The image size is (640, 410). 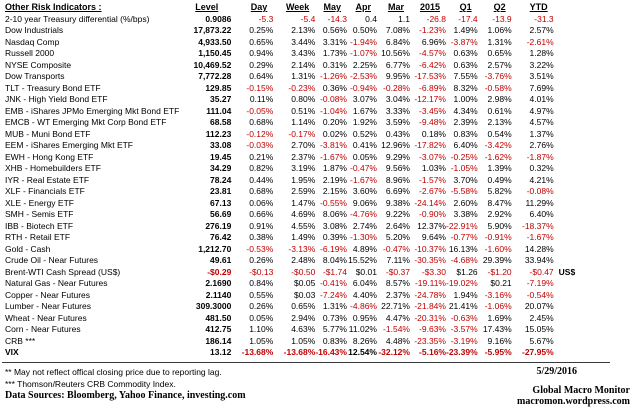 I want to click on cell-apr: 3.07%, so click(x=364, y=99).